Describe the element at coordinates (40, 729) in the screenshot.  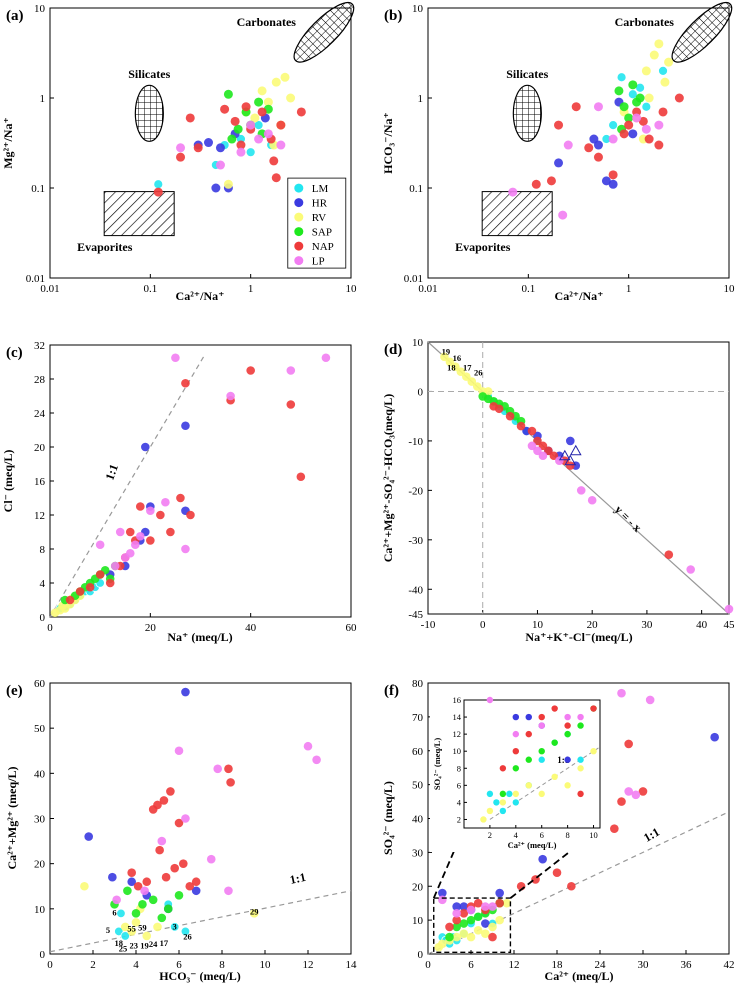
I see `y-tick-label: 50` at that location.